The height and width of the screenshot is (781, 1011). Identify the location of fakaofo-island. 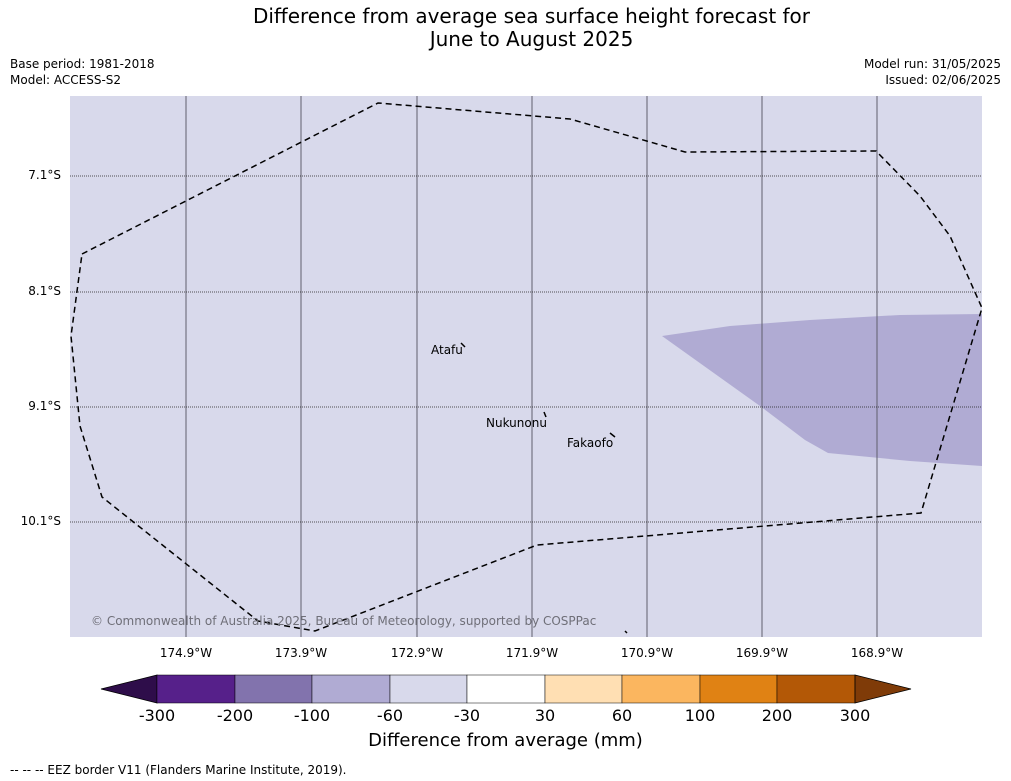
(612, 435).